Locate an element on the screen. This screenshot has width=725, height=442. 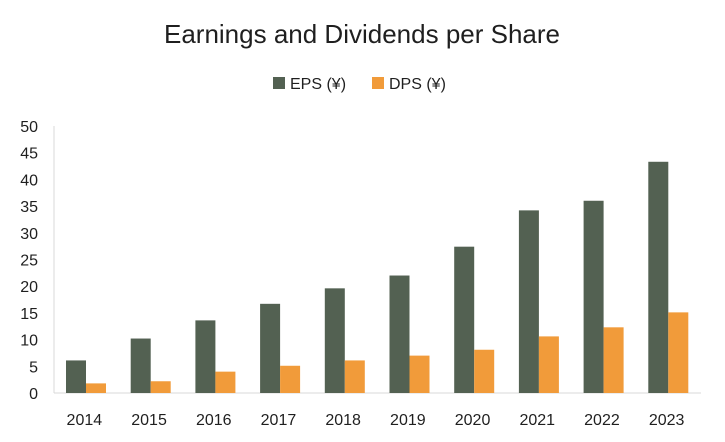
chart-title: Earnings and Dividends per Share is located at coordinates (362, 34).